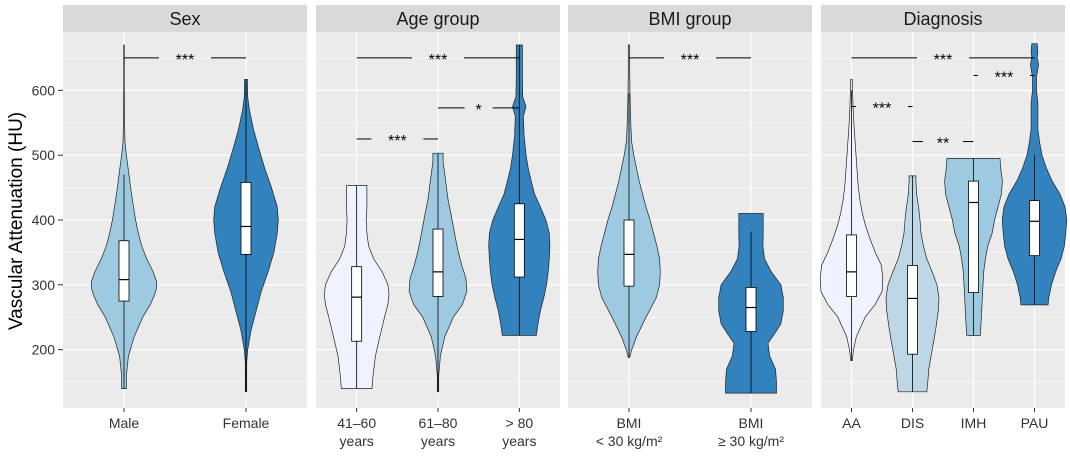 This screenshot has height=459, width=1070. Describe the element at coordinates (44, 90) in the screenshot. I see `y-tick-label: 600` at that location.